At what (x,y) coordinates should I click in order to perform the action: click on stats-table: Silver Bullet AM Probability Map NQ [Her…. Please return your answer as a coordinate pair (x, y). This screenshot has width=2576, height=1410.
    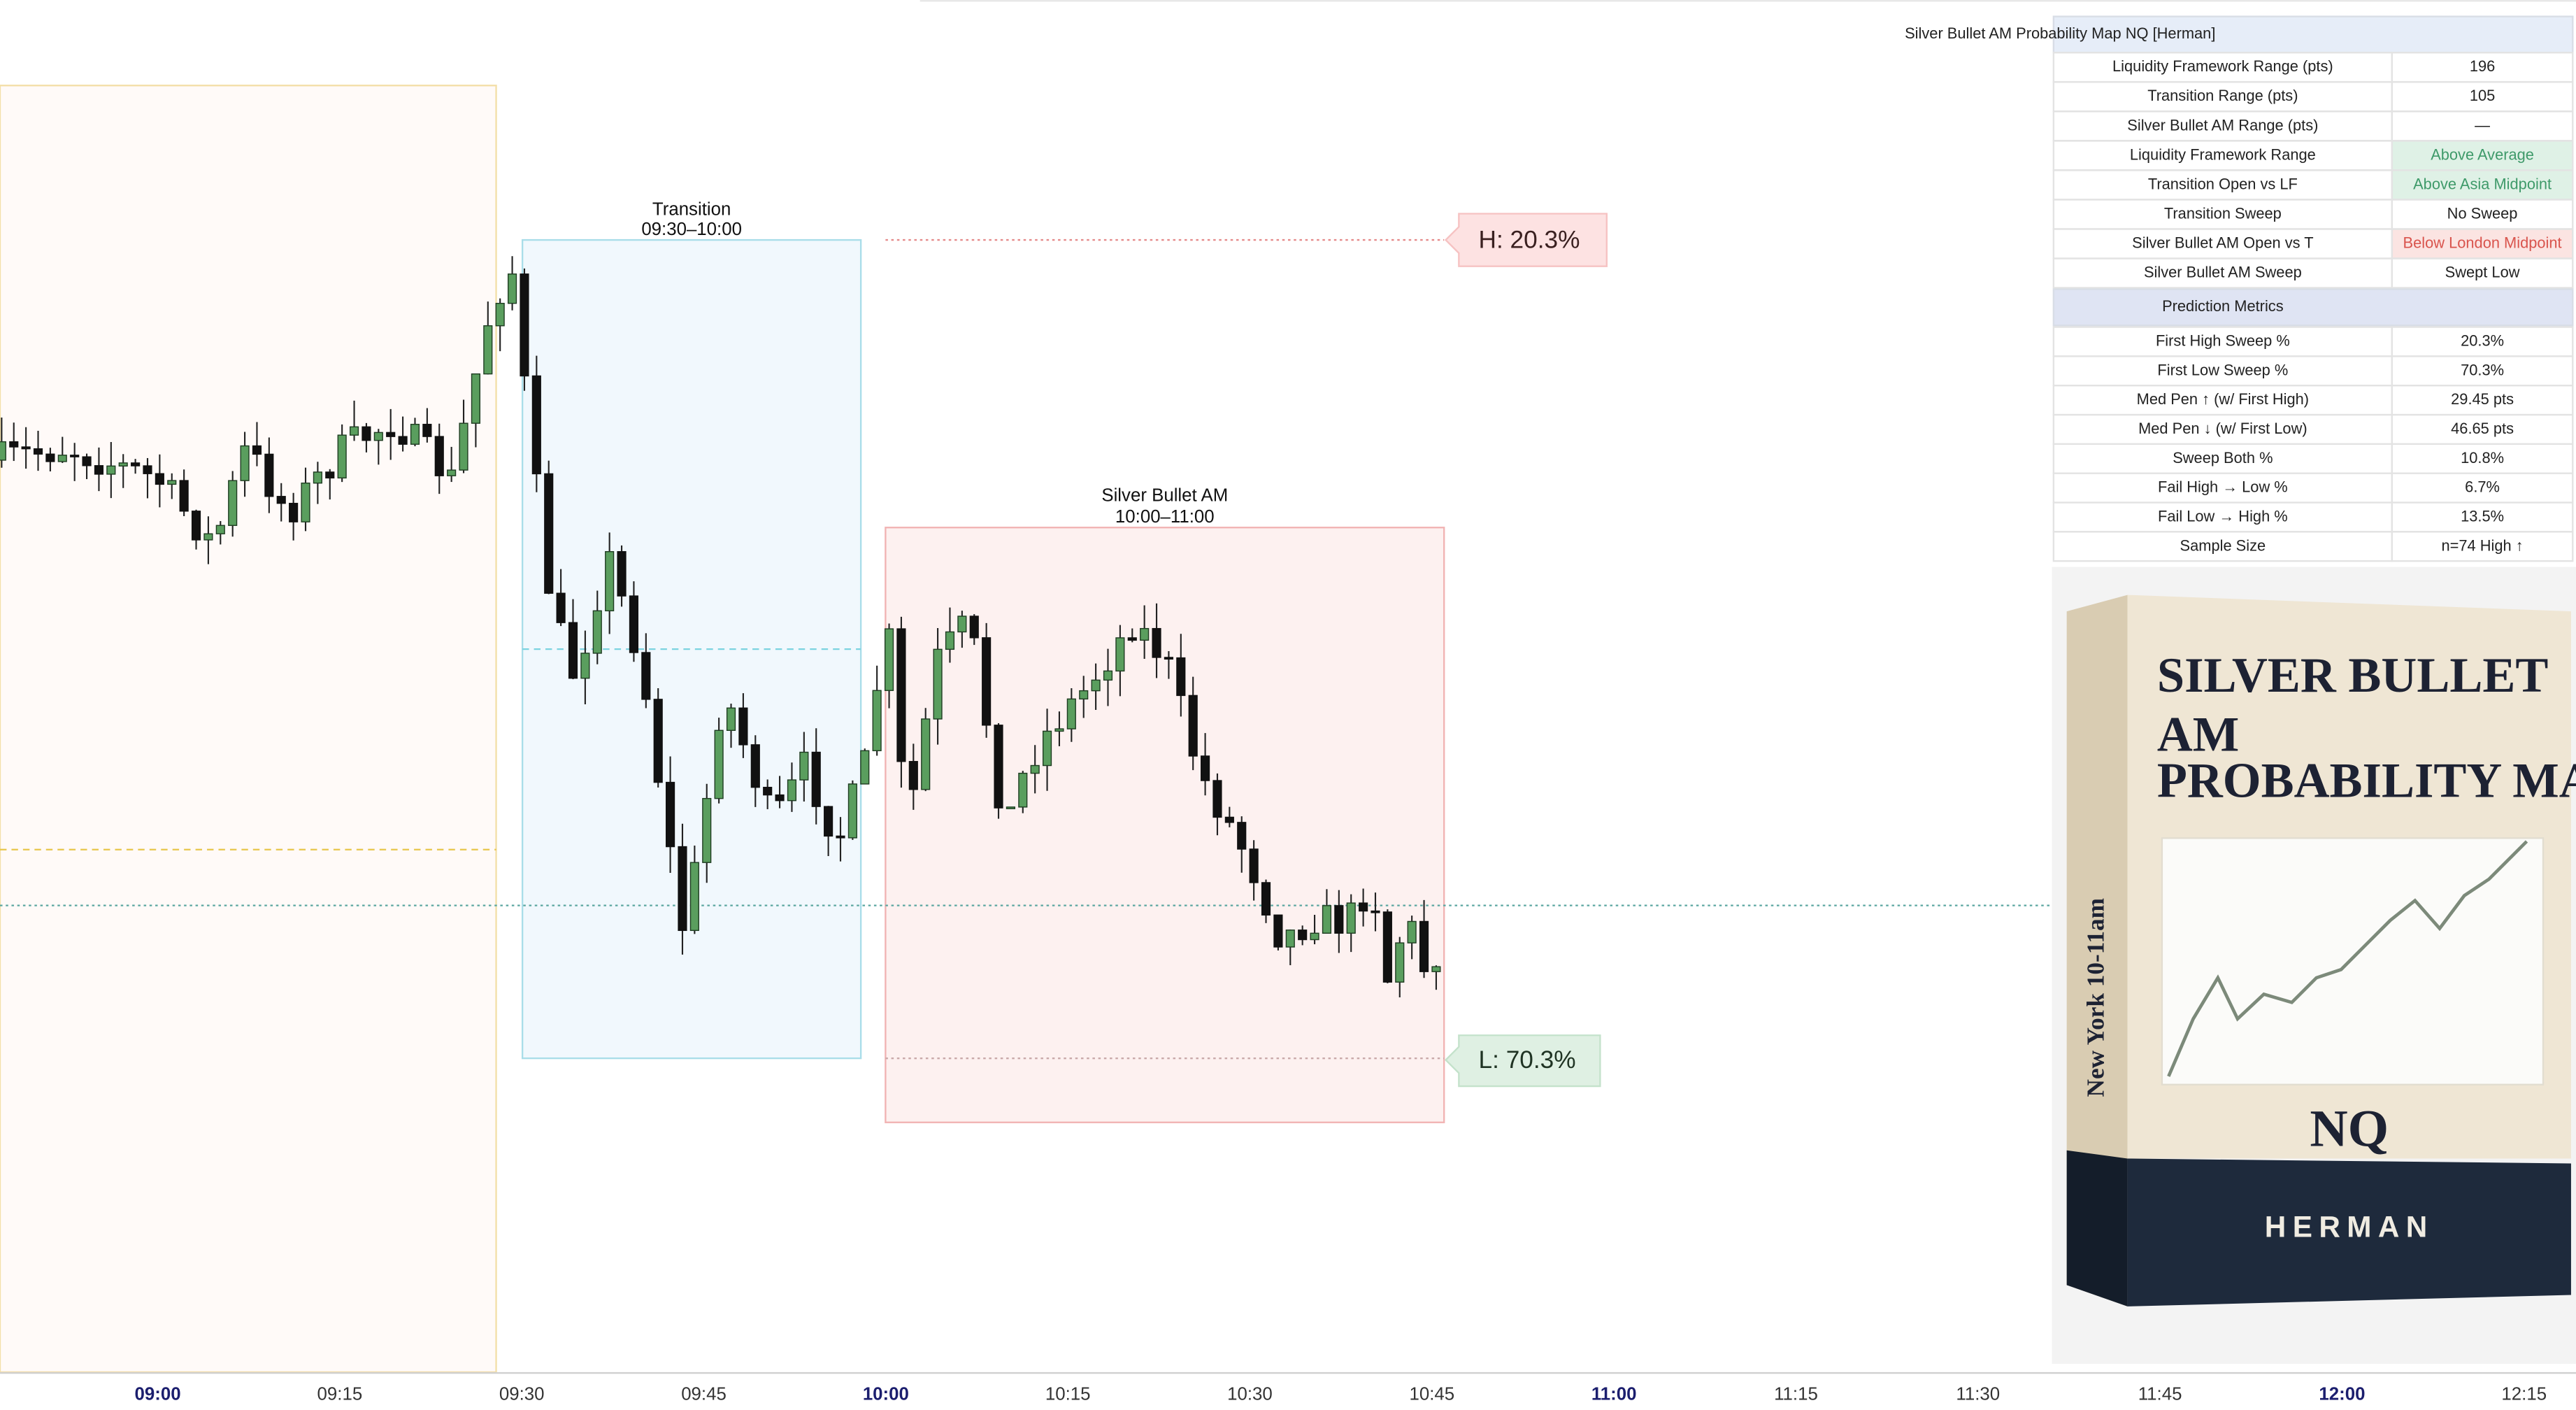
    Looking at the image, I should click on (2239, 288).